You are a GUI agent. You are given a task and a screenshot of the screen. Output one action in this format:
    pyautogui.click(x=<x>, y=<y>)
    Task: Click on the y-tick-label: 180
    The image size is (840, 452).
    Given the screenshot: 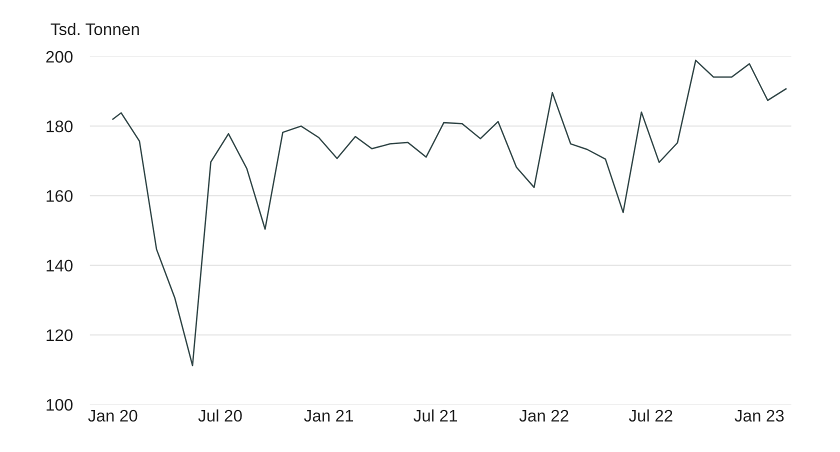 What is the action you would take?
    pyautogui.click(x=59, y=126)
    